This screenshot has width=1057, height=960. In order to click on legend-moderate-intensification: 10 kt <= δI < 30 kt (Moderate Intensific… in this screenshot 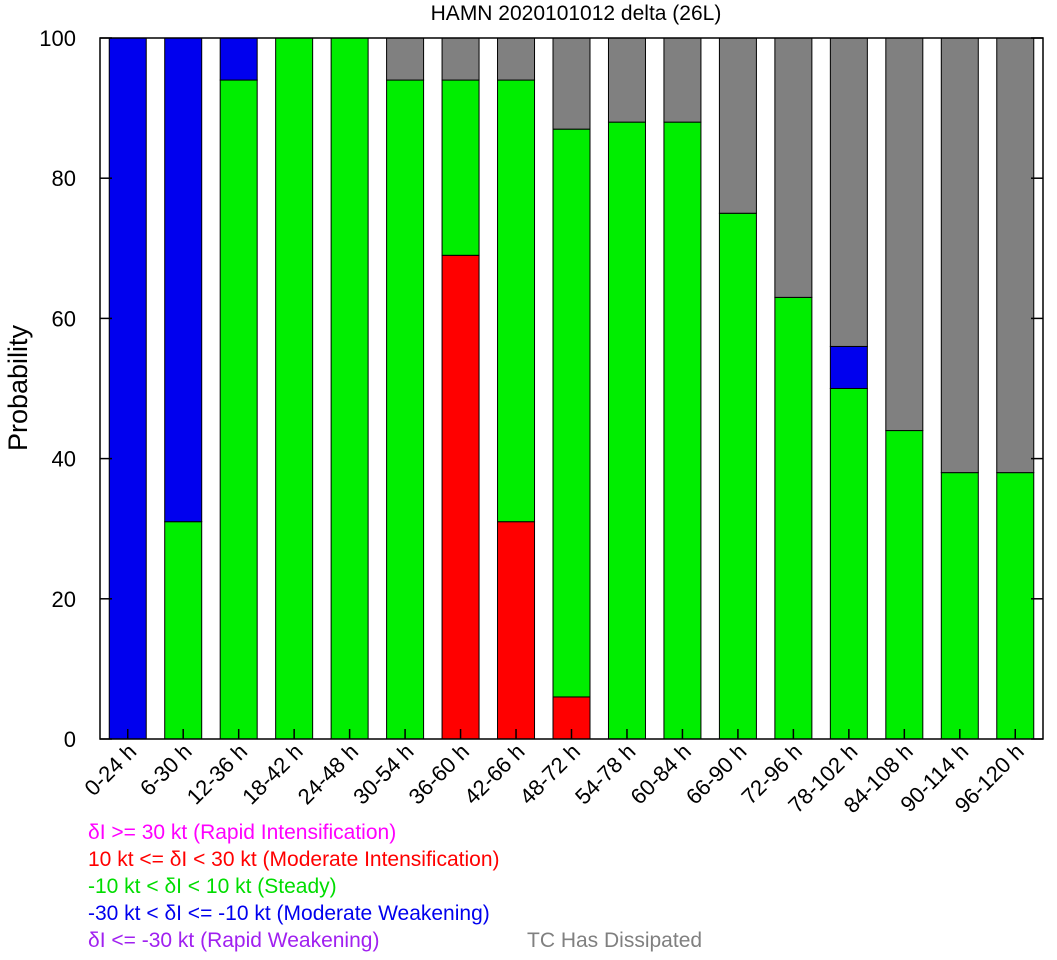, I will do `click(294, 859)`.